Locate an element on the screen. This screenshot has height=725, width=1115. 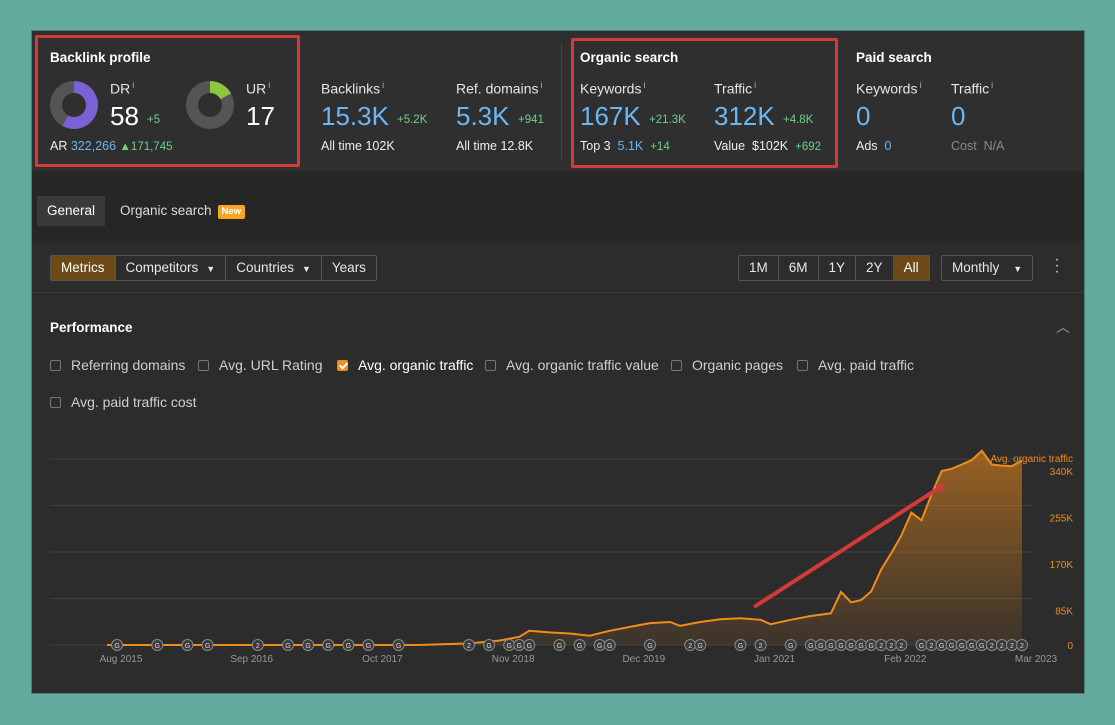
paid-traffic-value: 0 is located at coordinates (958, 116).